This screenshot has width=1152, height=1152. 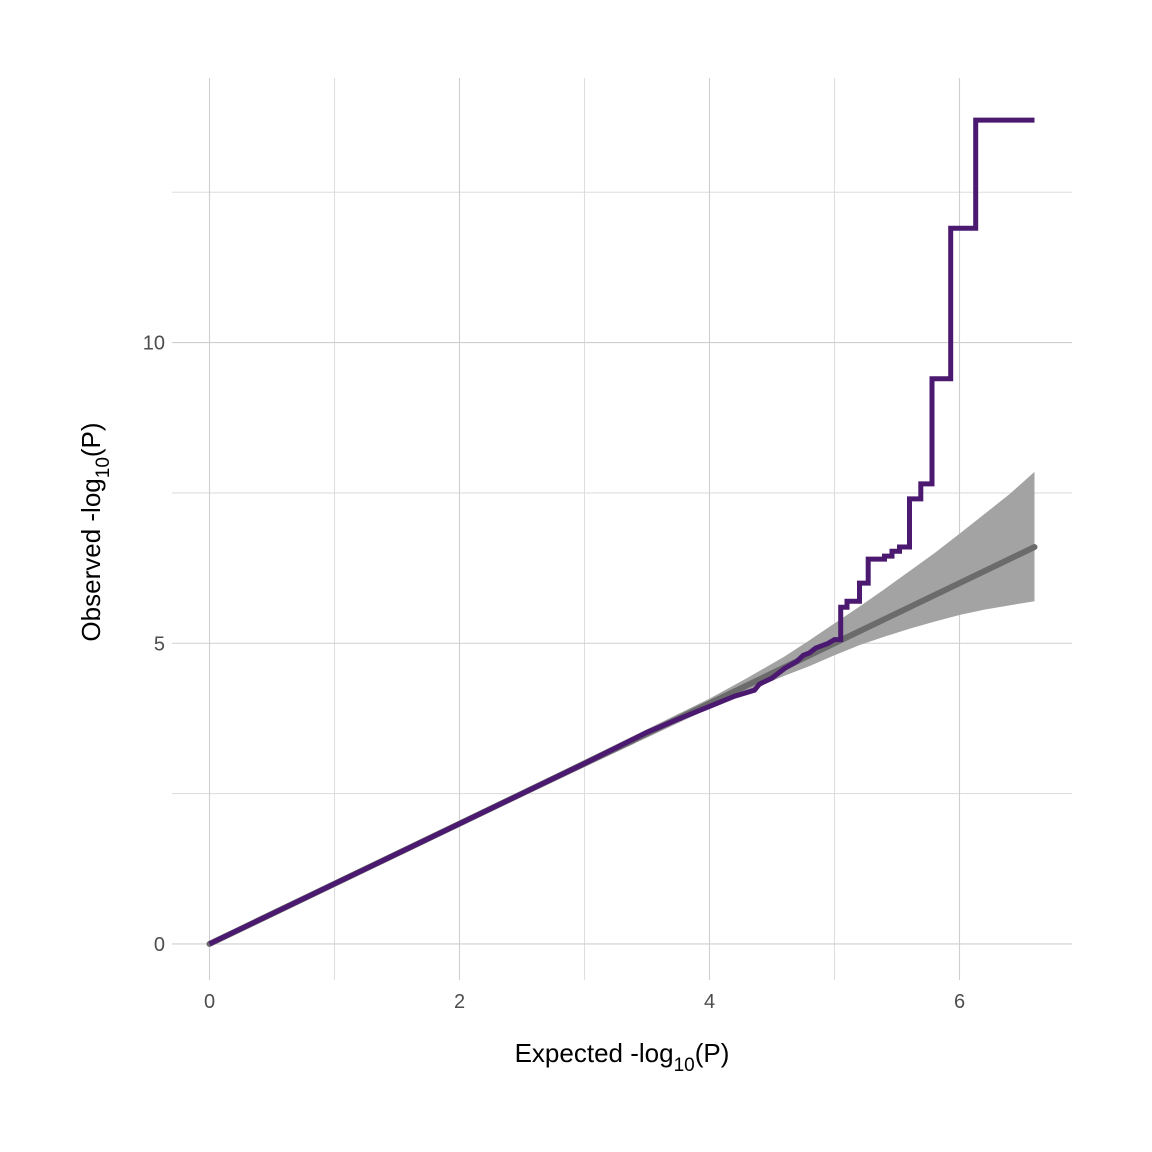 I want to click on x-tick-label: 0, so click(x=209, y=1002).